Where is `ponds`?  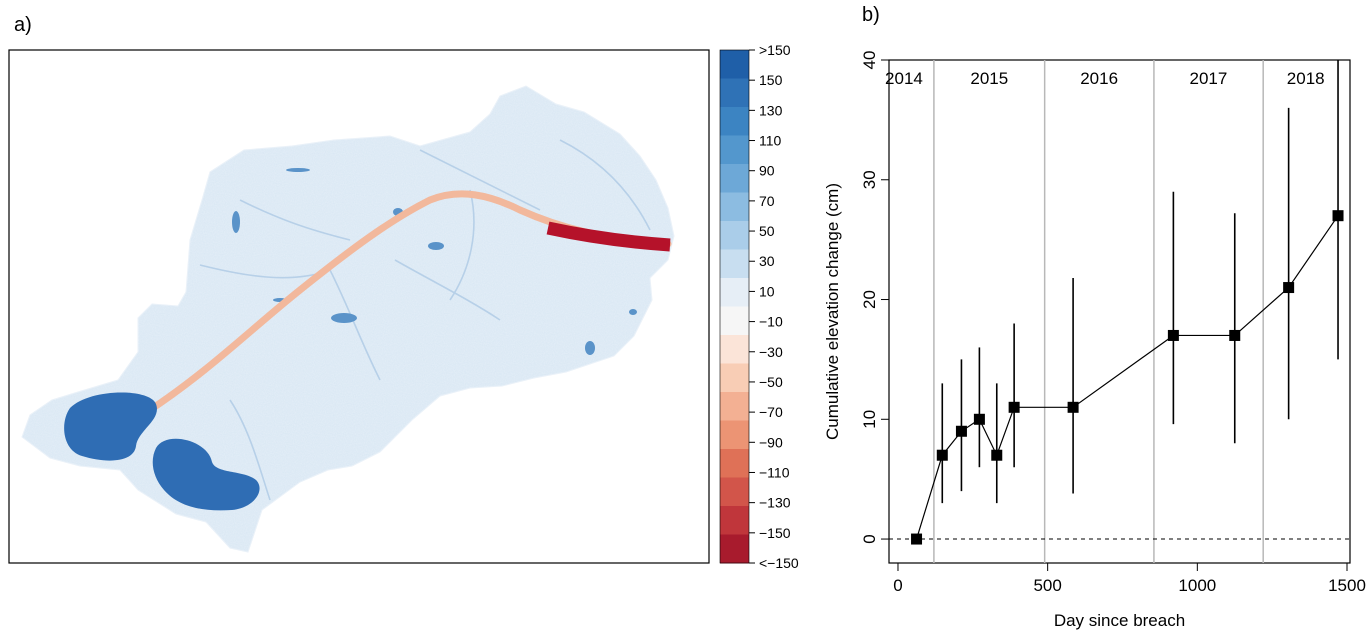
ponds is located at coordinates (162, 451).